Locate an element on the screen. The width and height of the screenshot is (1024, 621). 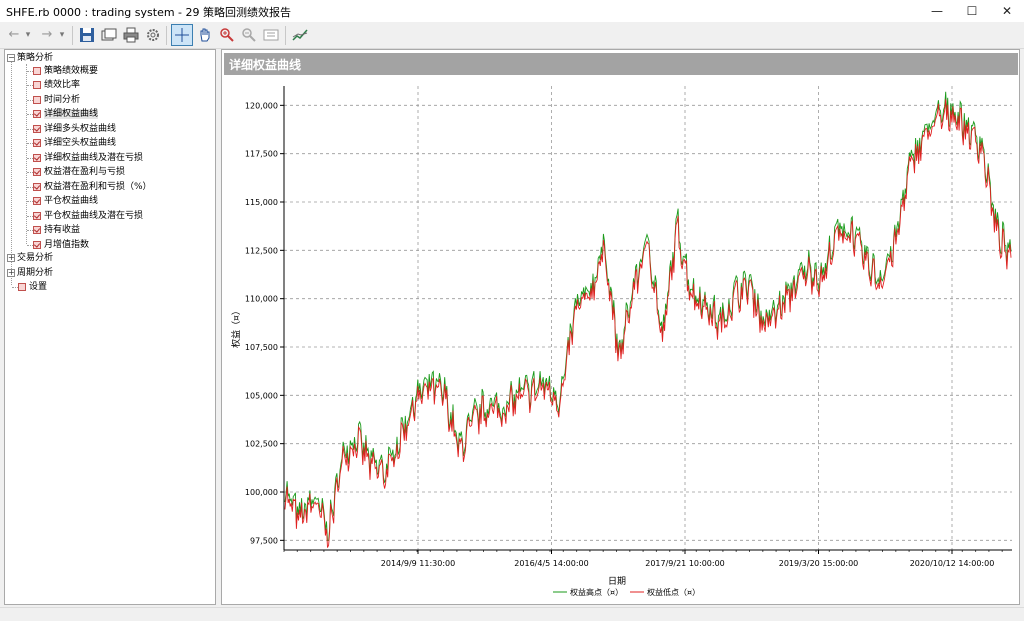
save-icon is located at coordinates (87, 35).